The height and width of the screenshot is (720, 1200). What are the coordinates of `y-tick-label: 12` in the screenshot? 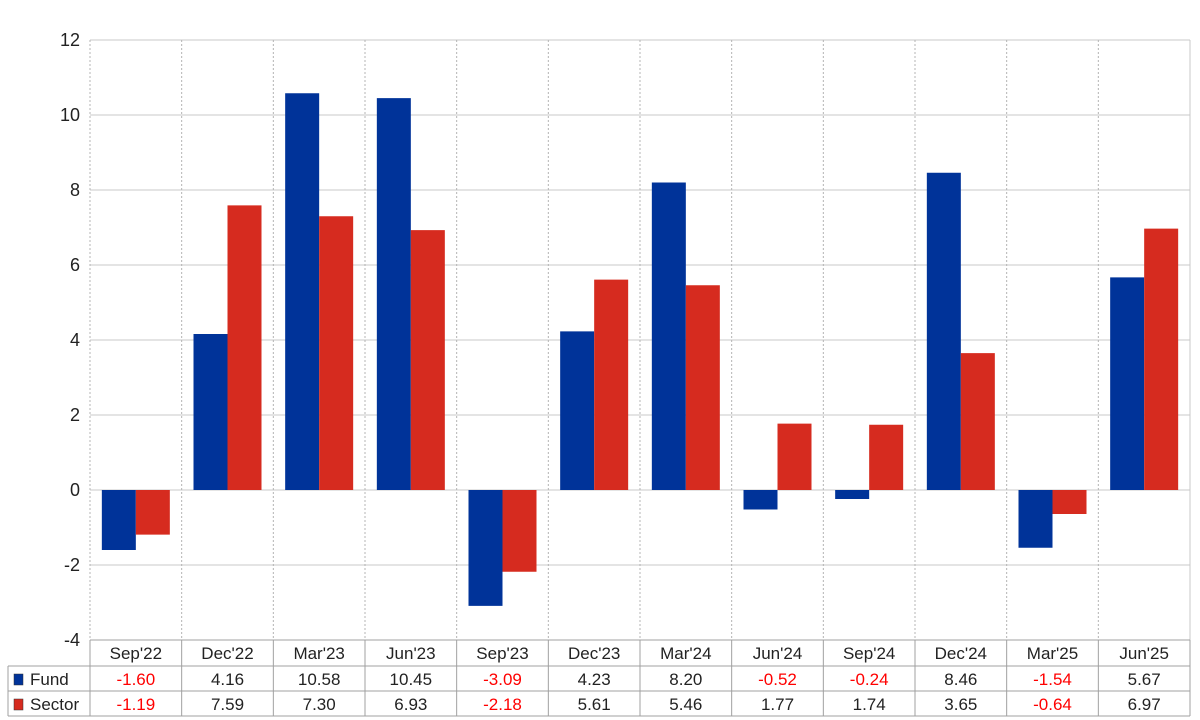 It's located at (70, 40).